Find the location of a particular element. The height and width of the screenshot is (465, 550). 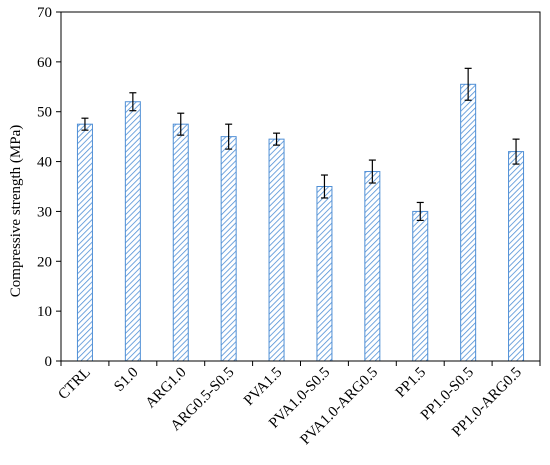

y-axis-title: Compressive strength (MPa) is located at coordinates (16, 211).